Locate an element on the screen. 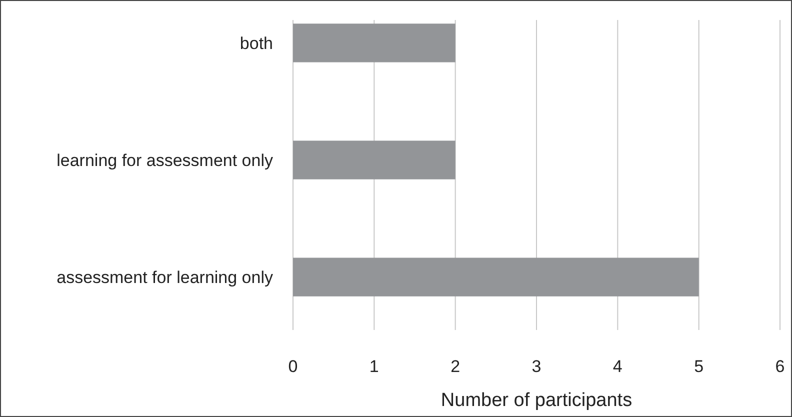  x-tick-label: 1 is located at coordinates (374, 366).